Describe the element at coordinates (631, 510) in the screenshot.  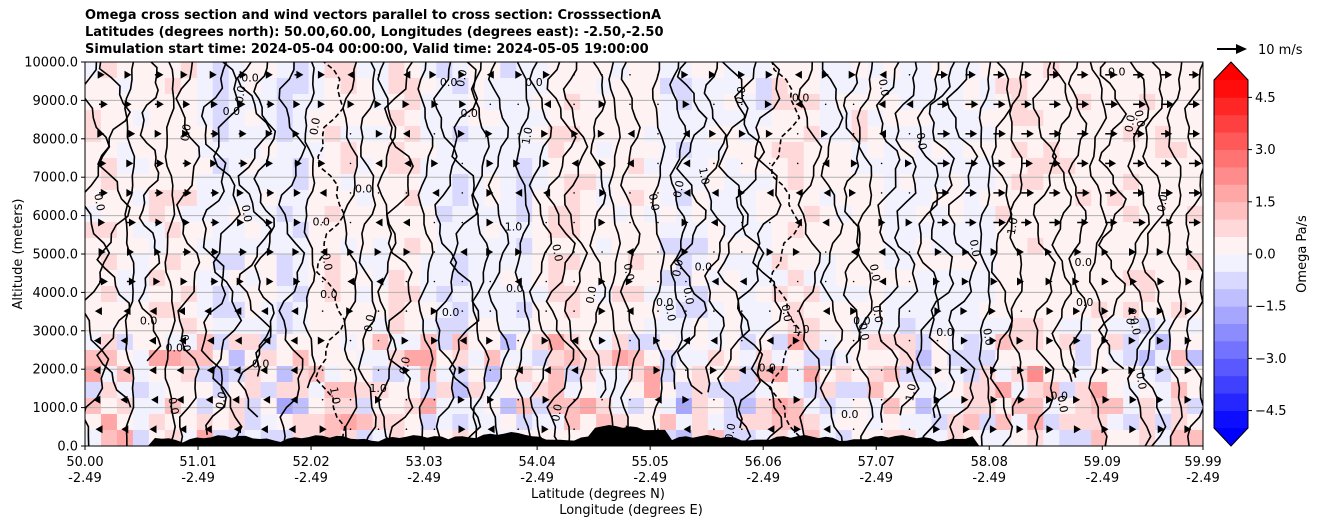
I see `x-axis-label-longitude: Longitude (degrees E)` at that location.